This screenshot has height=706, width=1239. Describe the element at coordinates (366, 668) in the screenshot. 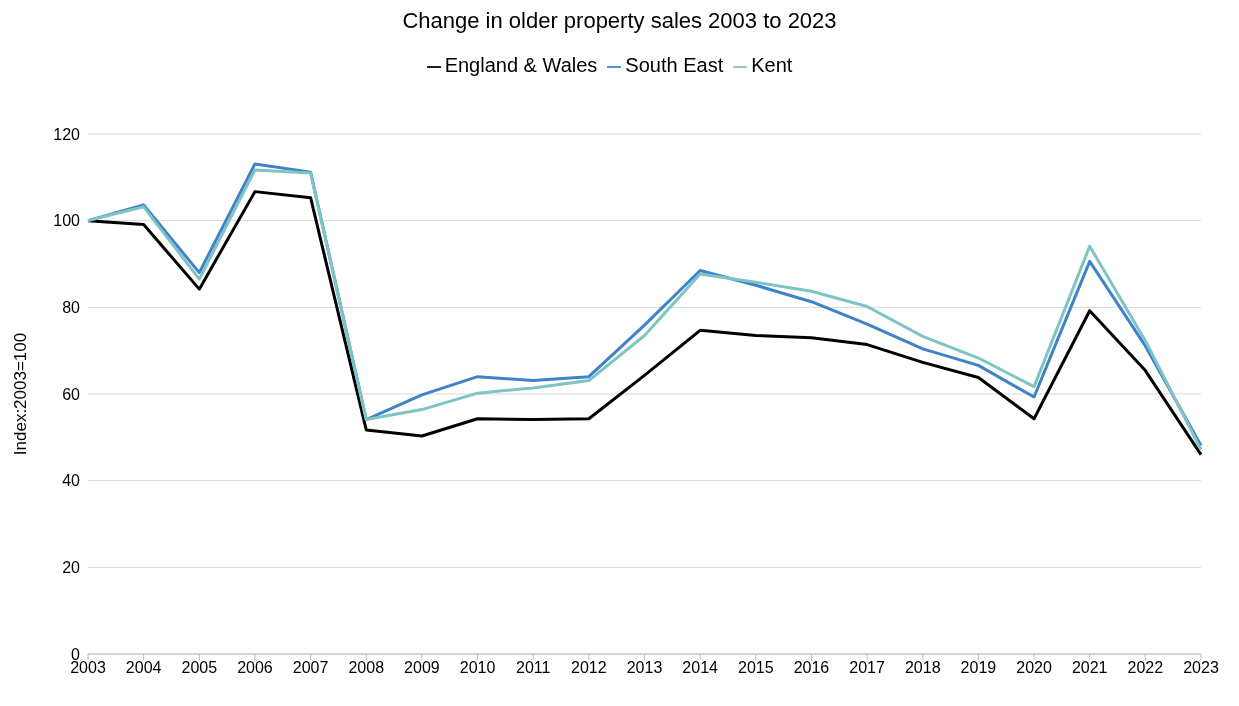

I see `x-tick-label: 2008` at that location.